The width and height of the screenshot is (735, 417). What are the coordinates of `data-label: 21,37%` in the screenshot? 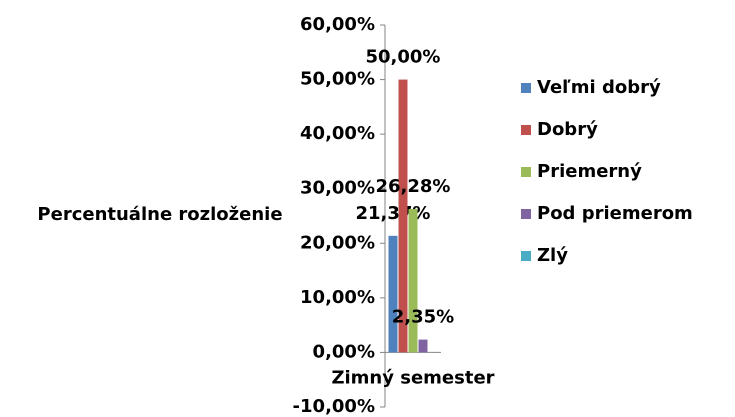 It's located at (393, 213).